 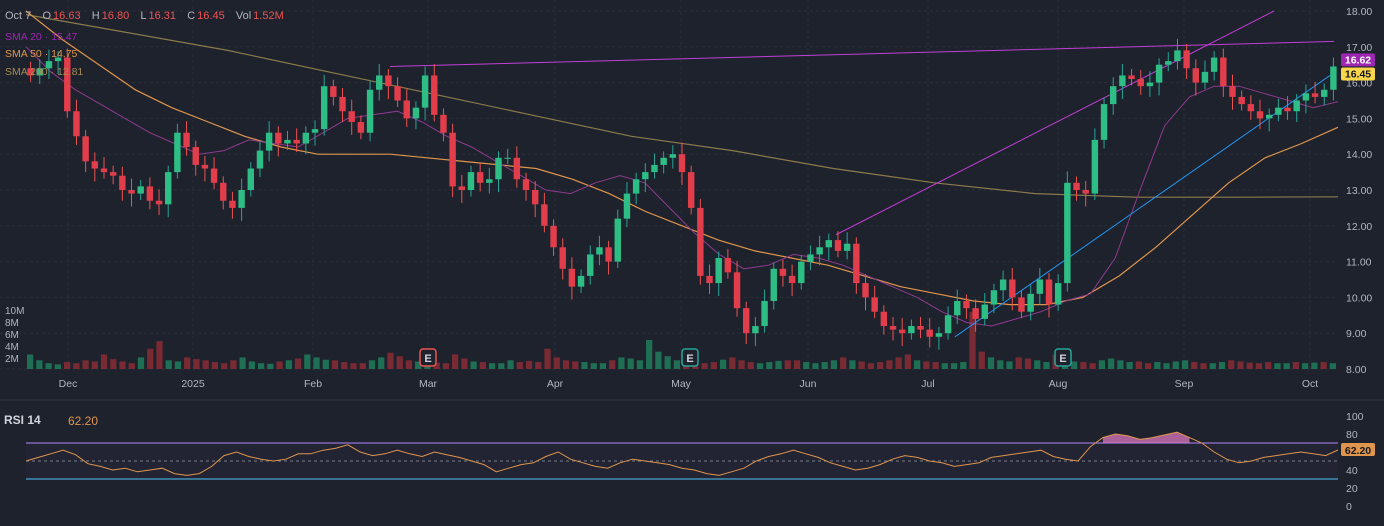 I want to click on y-tick-label: 10.00, so click(x=1359, y=298).